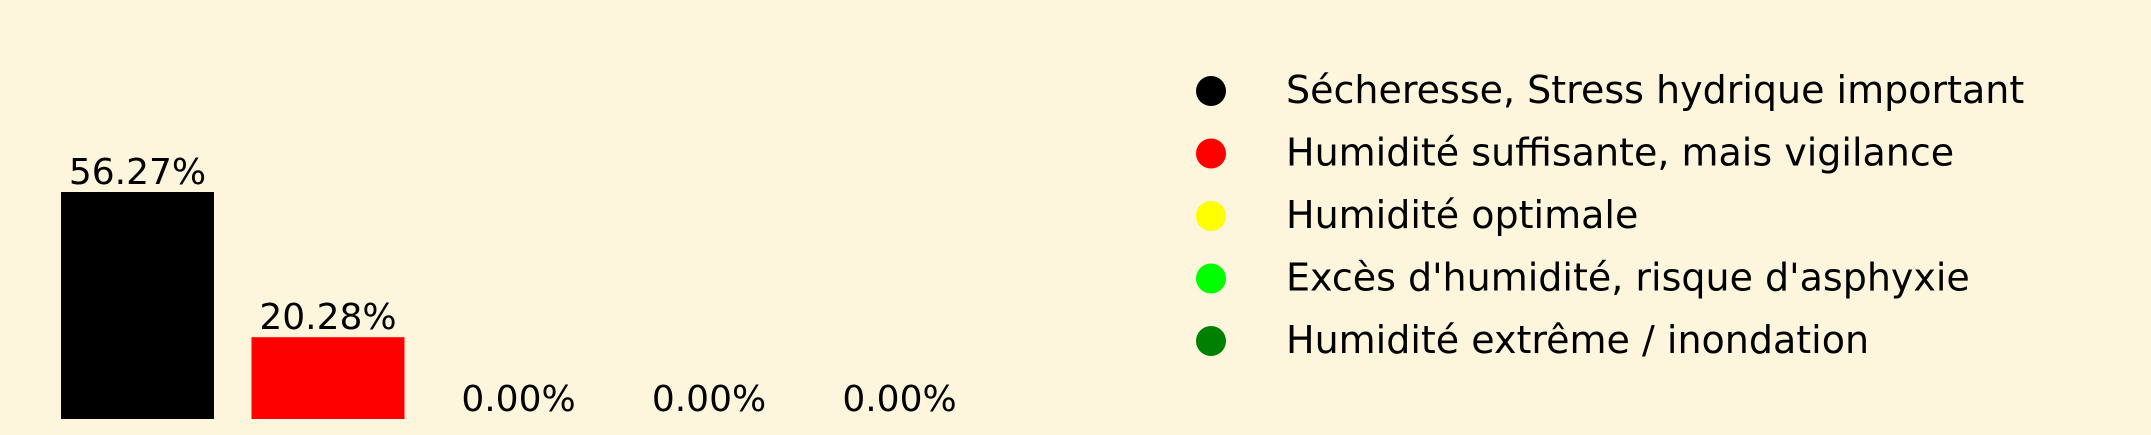 The height and width of the screenshot is (435, 2151). Describe the element at coordinates (233, 305) in the screenshot. I see `bars-group` at that location.